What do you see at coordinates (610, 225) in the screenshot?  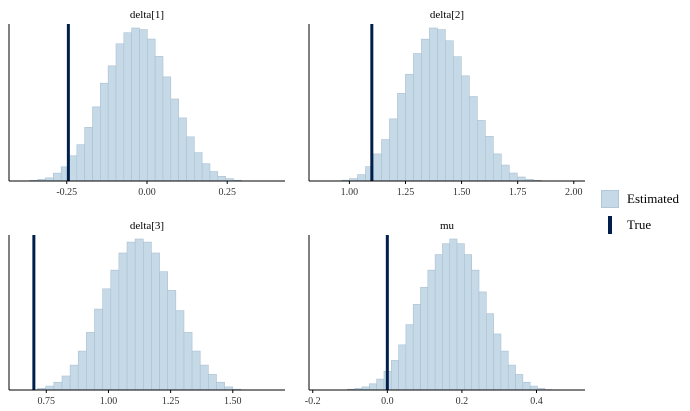 I see `true-swatch` at bounding box center [610, 225].